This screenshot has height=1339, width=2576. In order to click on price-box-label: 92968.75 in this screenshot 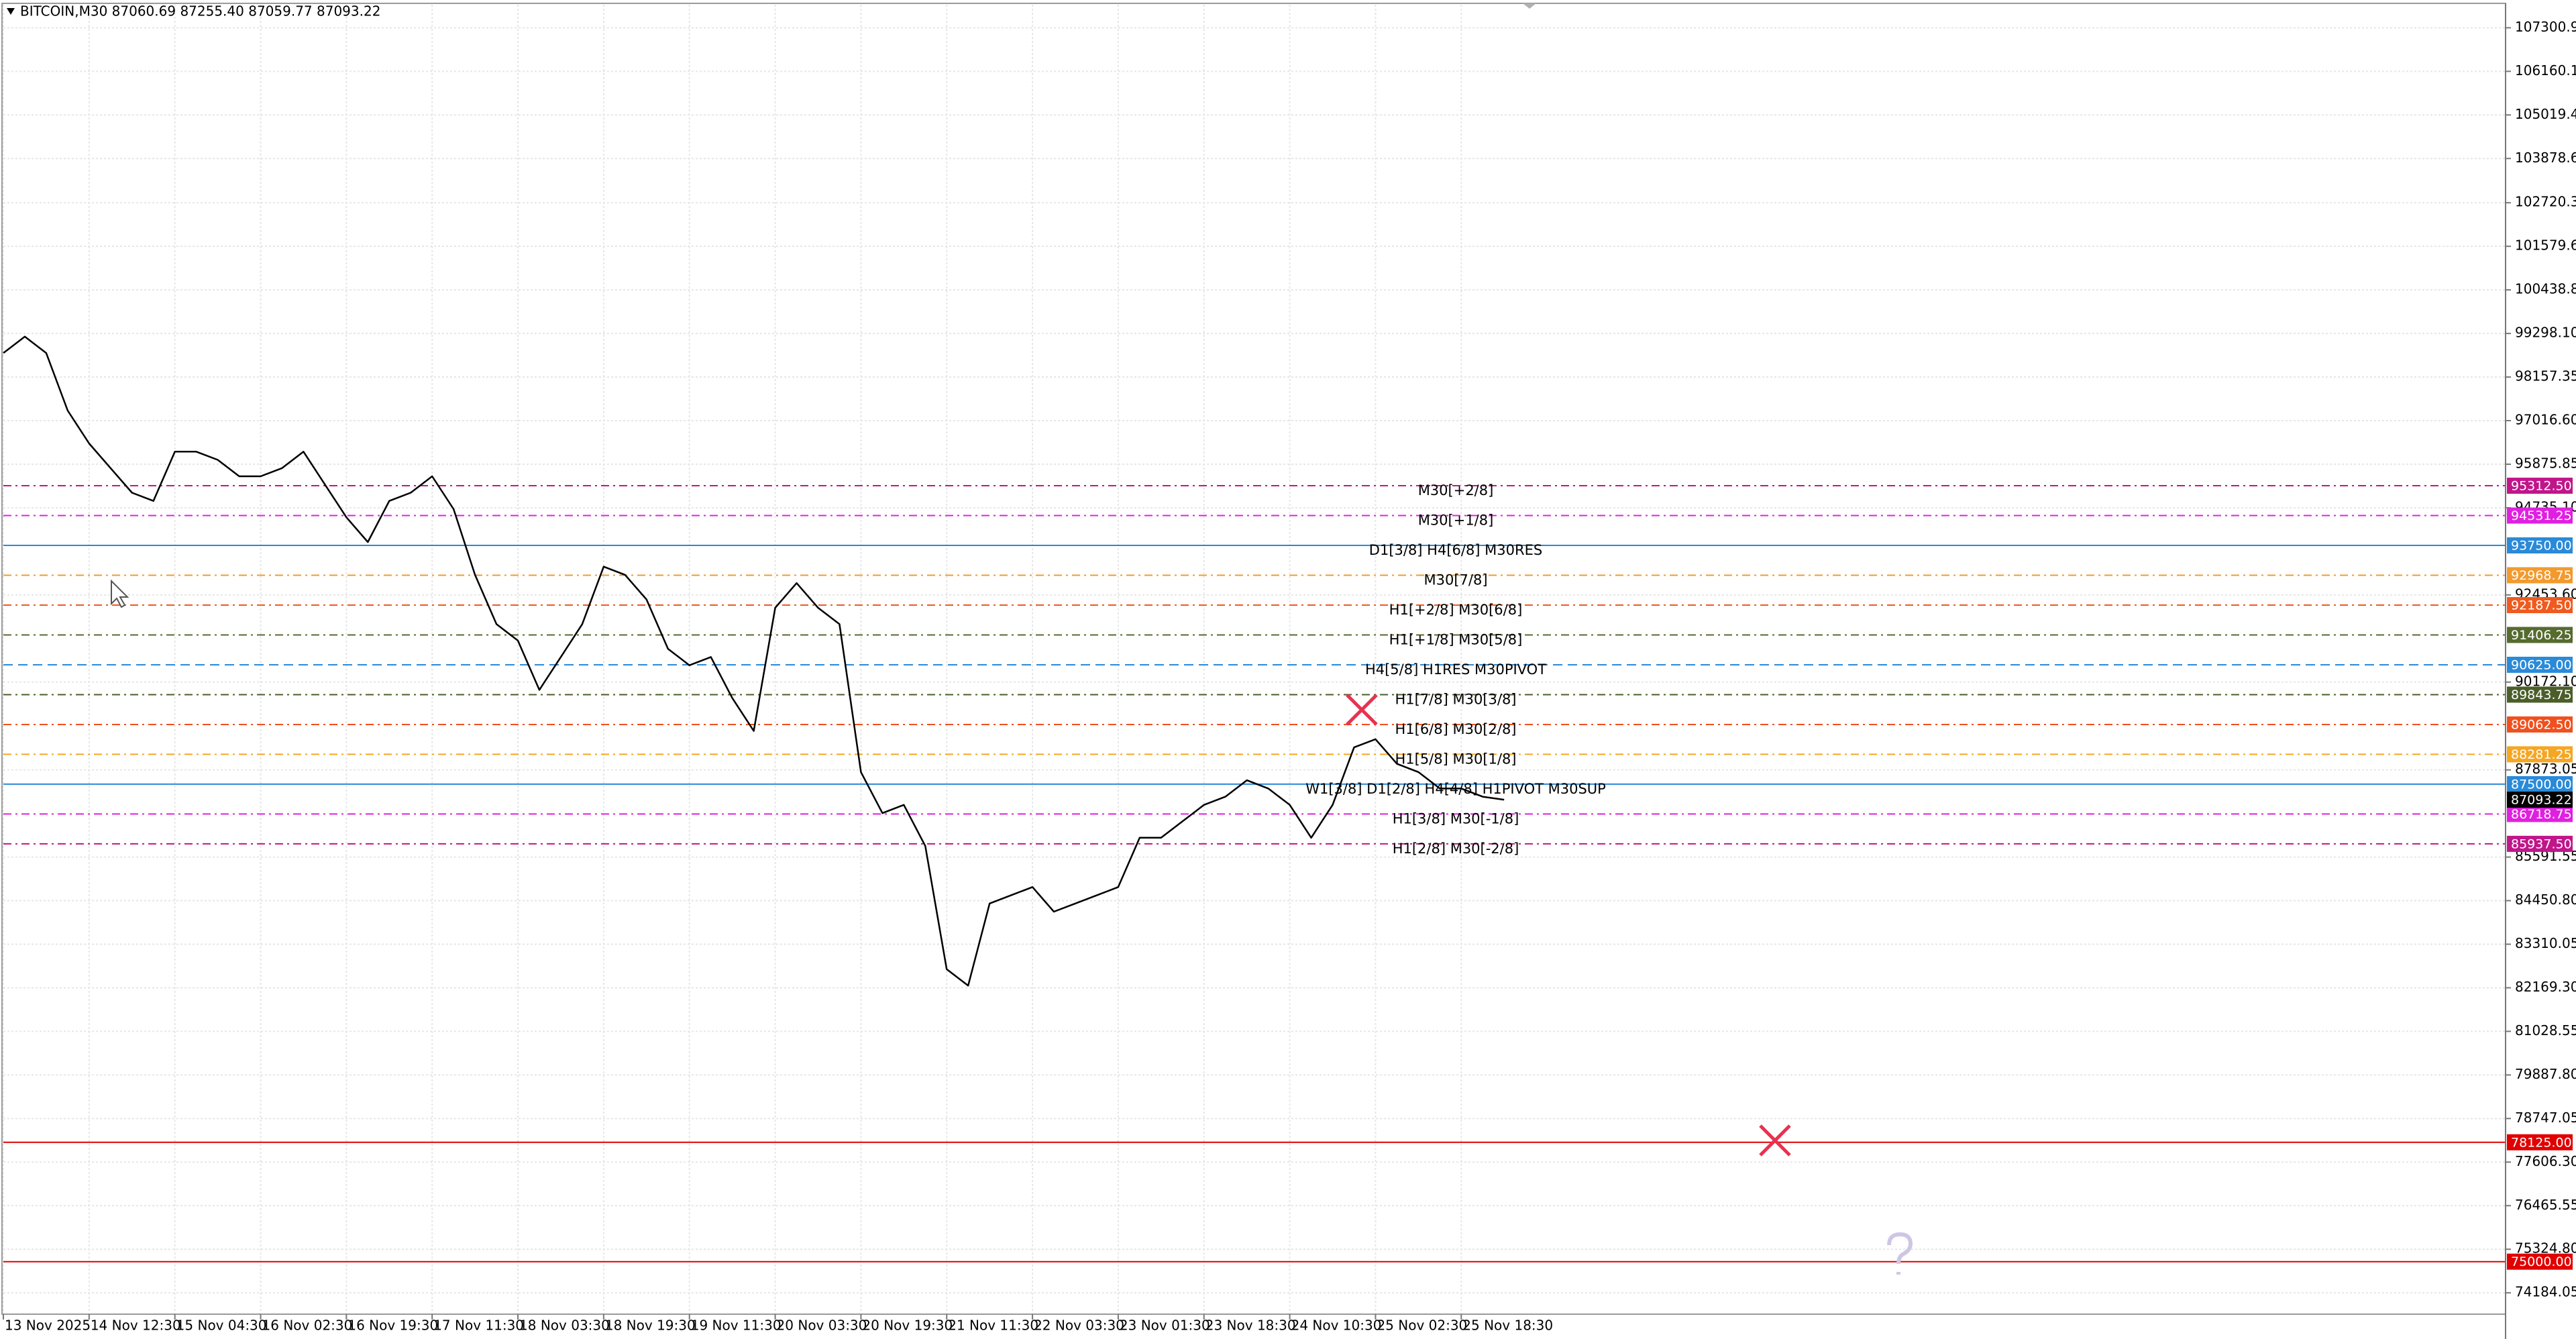, I will do `click(2541, 575)`.